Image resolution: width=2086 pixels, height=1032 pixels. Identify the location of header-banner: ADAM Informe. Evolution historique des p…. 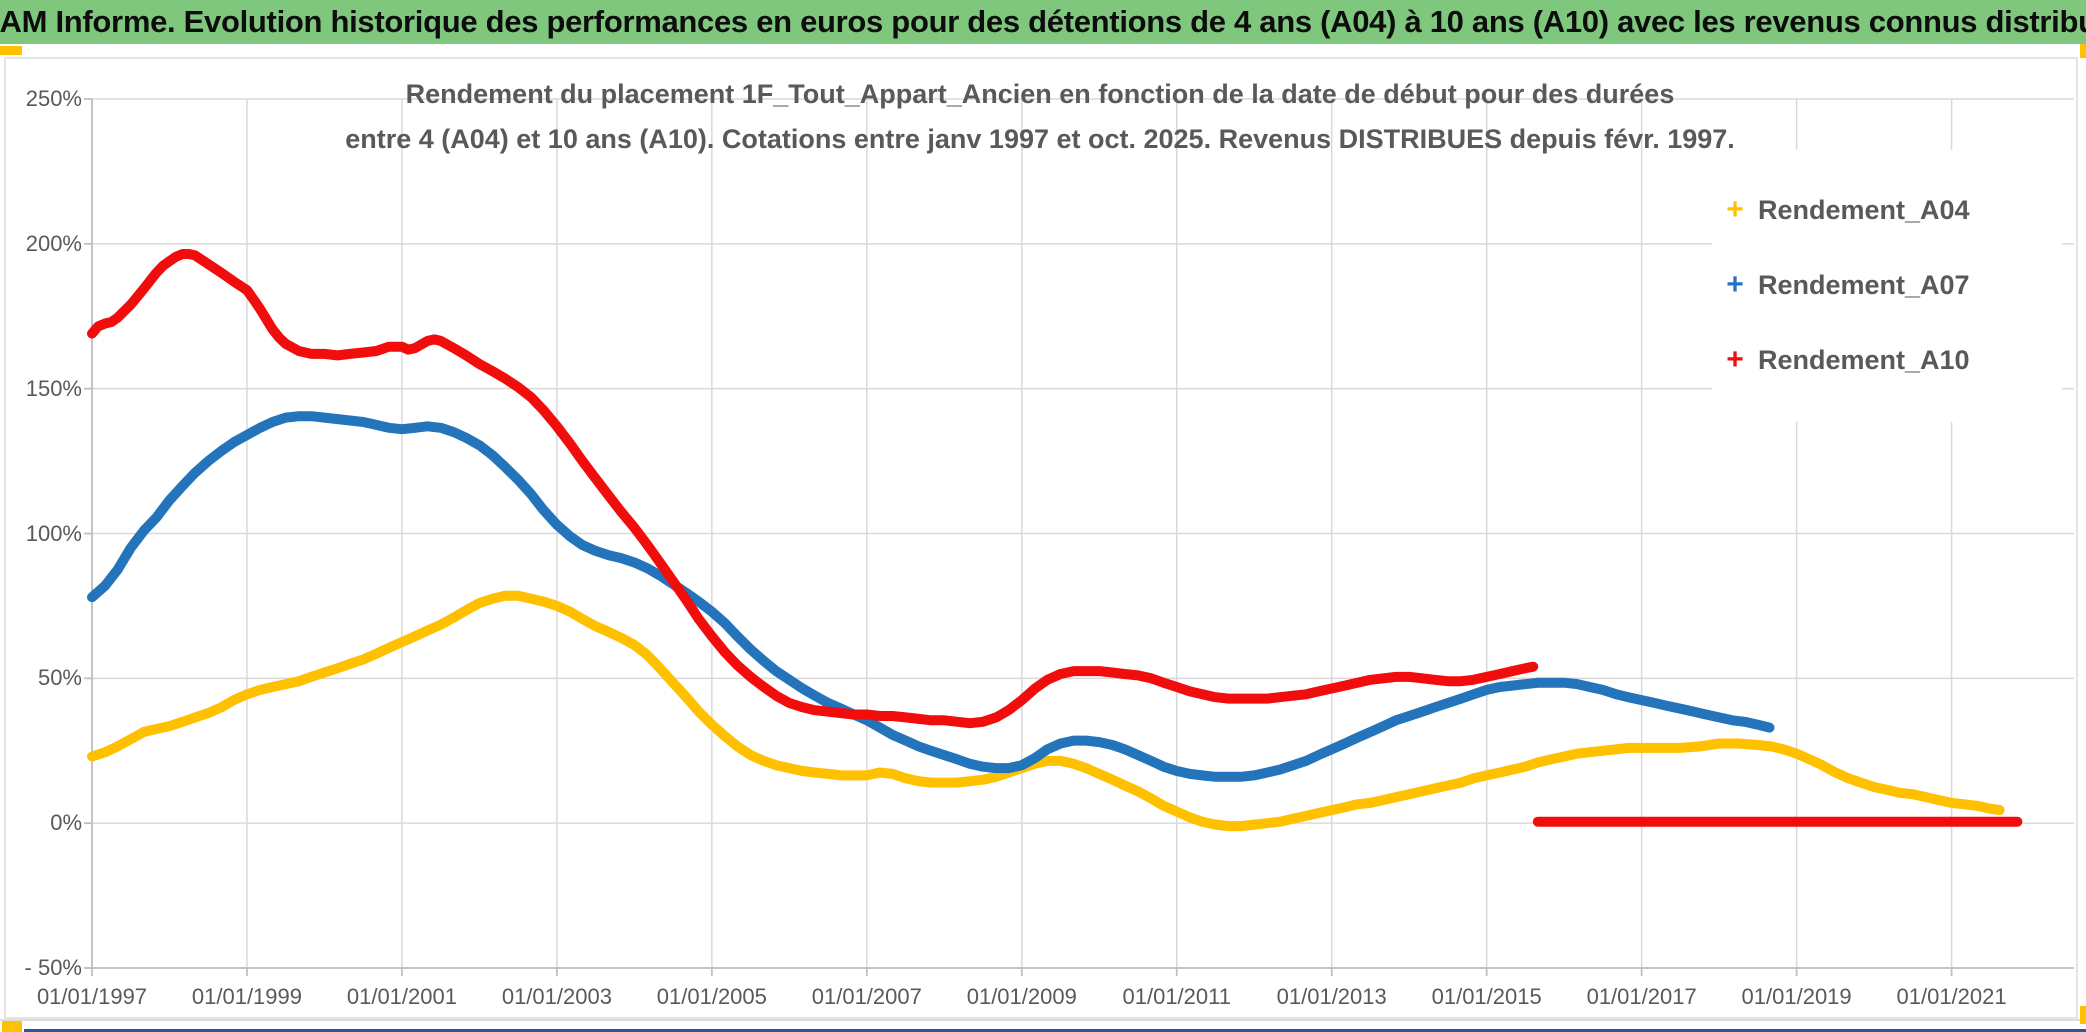
(1043, 22).